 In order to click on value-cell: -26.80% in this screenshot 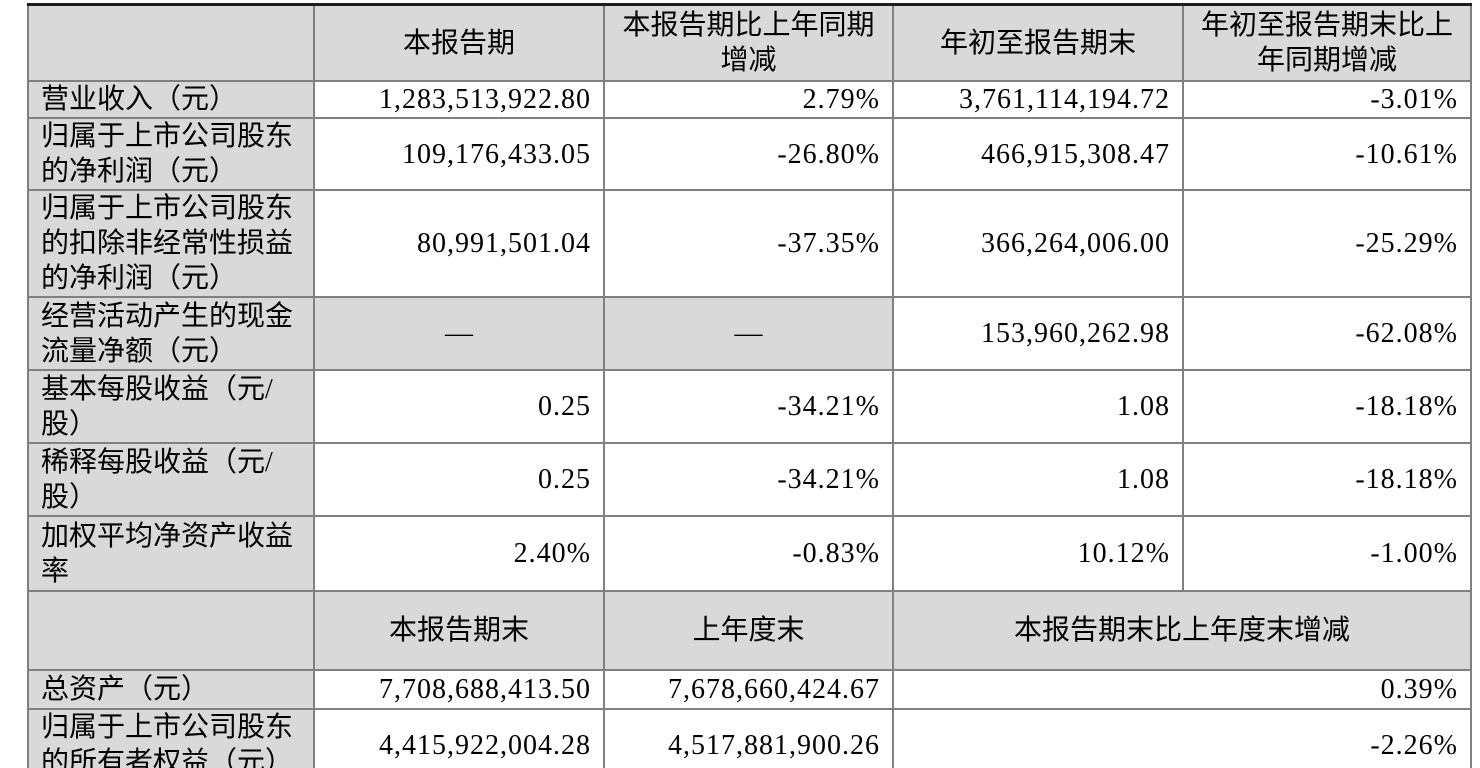, I will do `click(748, 154)`.